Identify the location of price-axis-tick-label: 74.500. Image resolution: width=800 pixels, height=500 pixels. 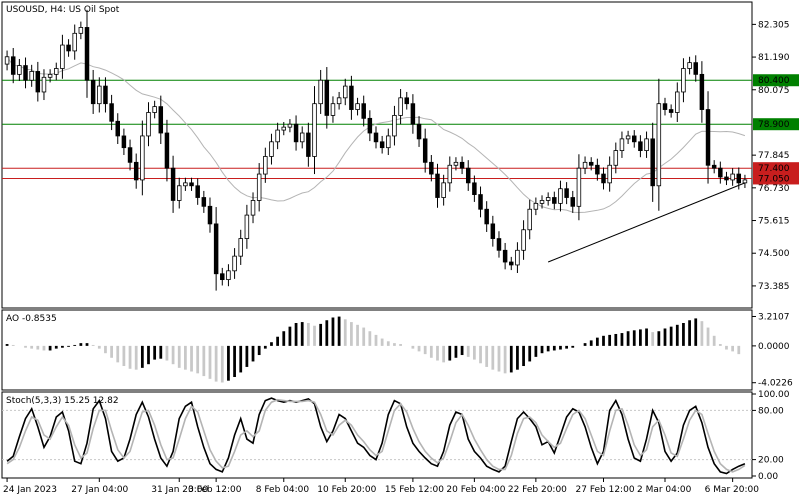
(774, 254).